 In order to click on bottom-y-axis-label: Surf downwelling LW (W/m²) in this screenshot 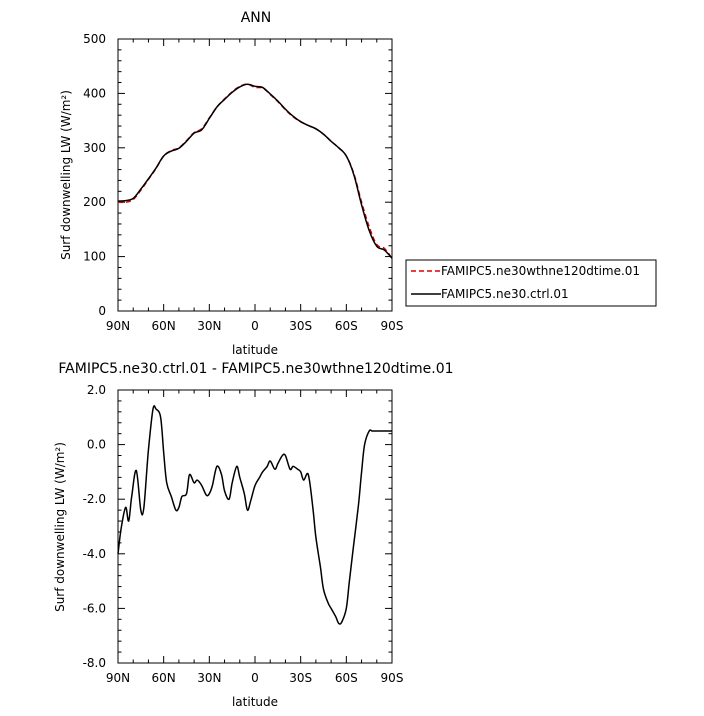, I will do `click(60, 527)`.